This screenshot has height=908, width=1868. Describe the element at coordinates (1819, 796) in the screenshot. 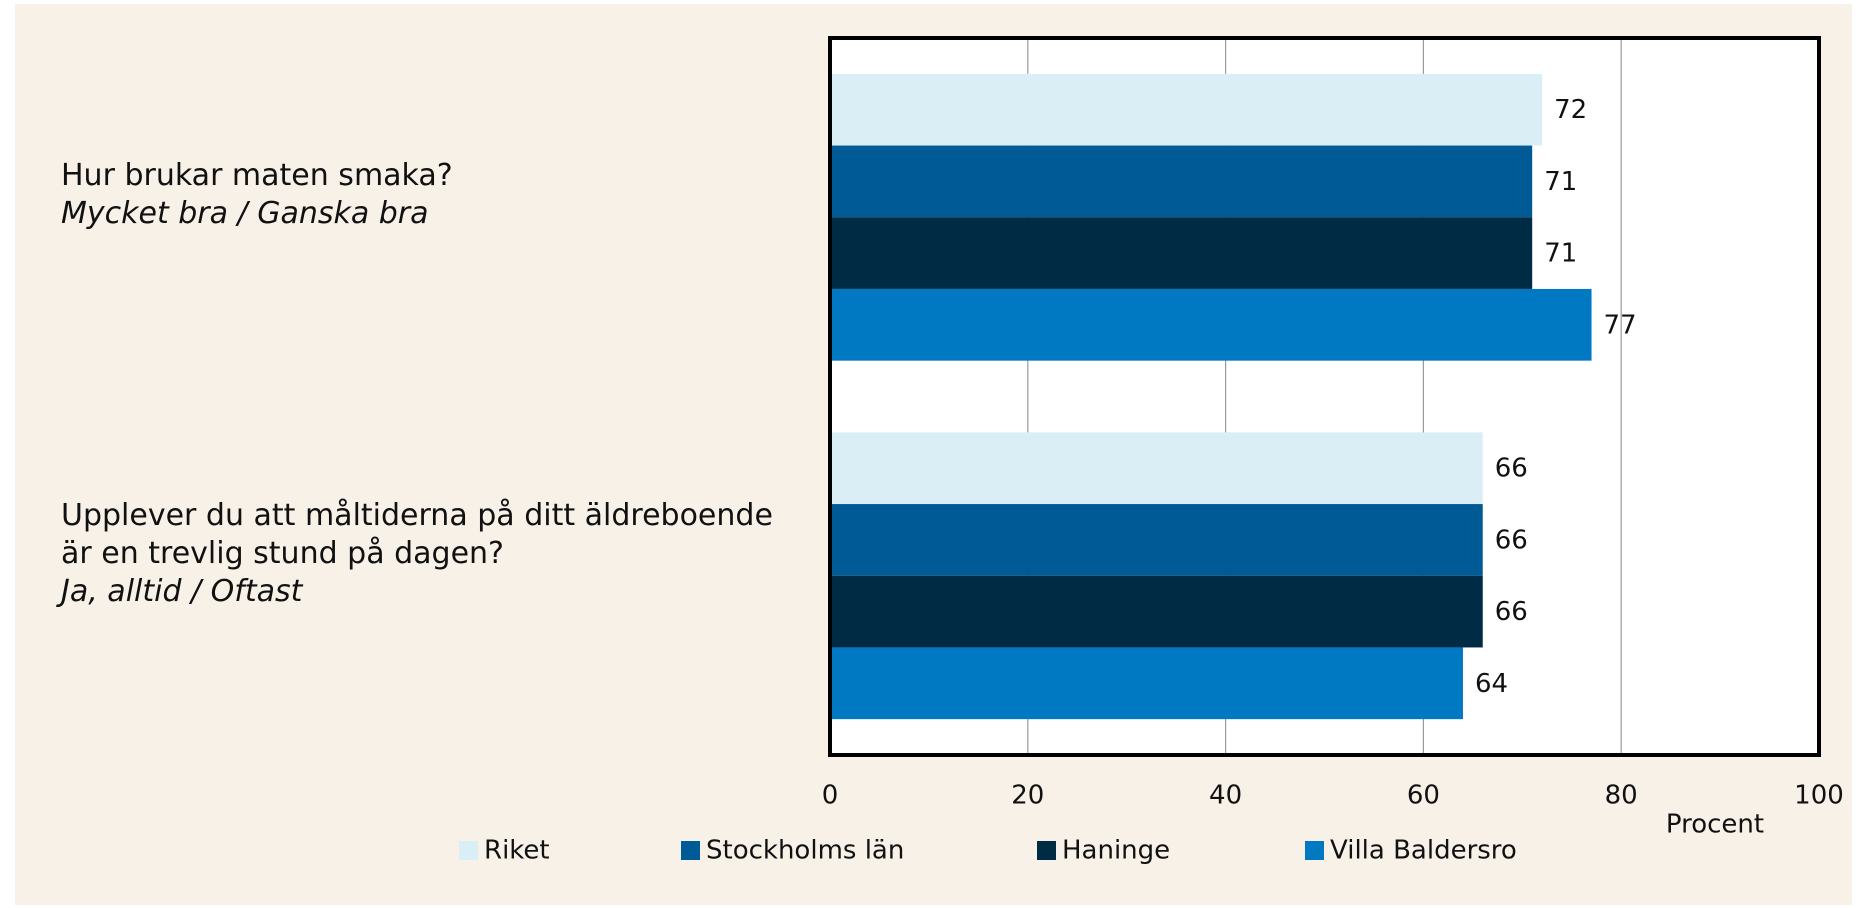

I see `x-tick-label: 100` at that location.